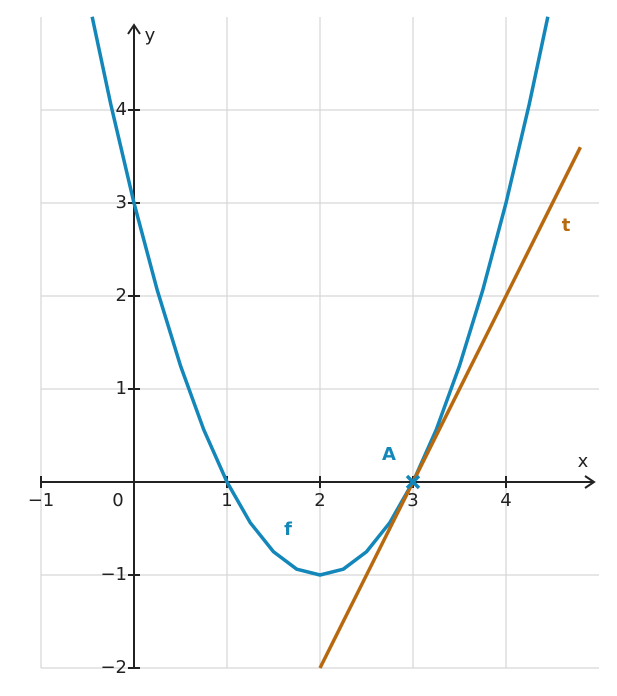 The height and width of the screenshot is (696, 617). What do you see at coordinates (226, 500) in the screenshot?
I see `x-tick-label: 1` at bounding box center [226, 500].